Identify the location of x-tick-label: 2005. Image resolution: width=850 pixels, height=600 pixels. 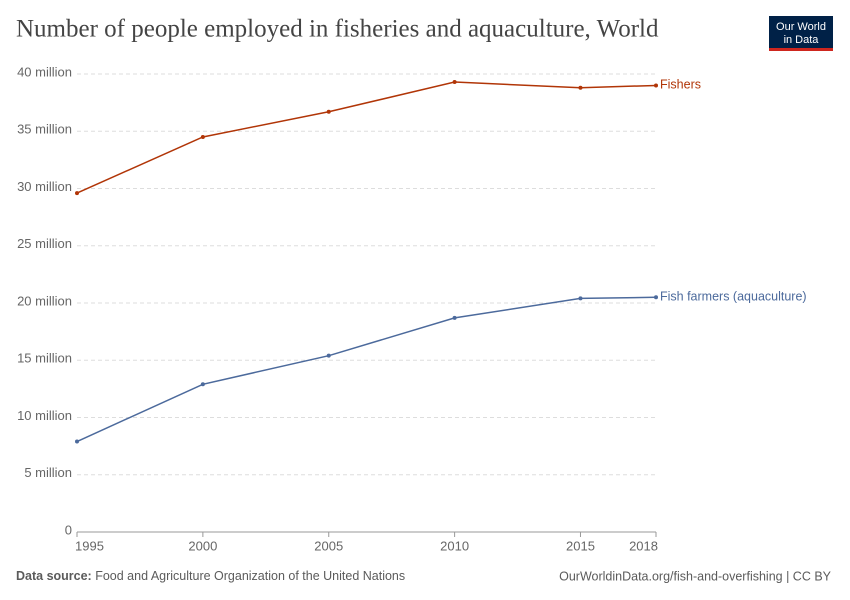
(328, 545).